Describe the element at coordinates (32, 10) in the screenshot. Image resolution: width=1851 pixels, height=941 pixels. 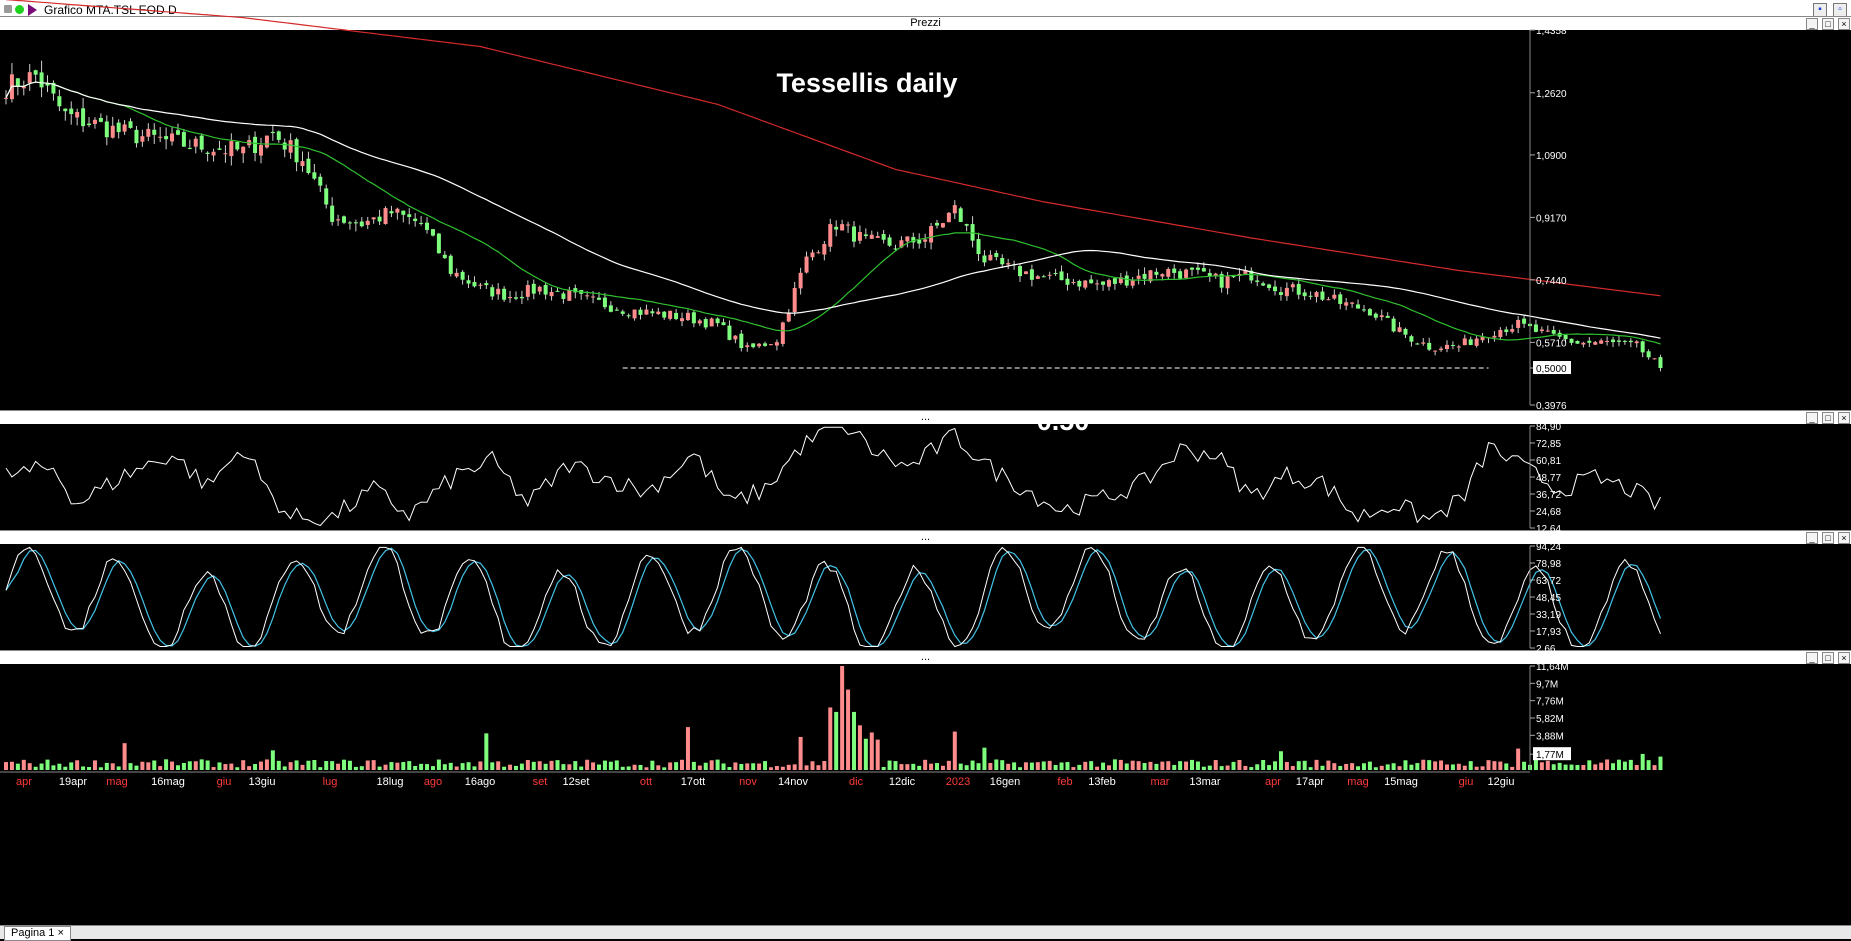
I see `play-icon` at that location.